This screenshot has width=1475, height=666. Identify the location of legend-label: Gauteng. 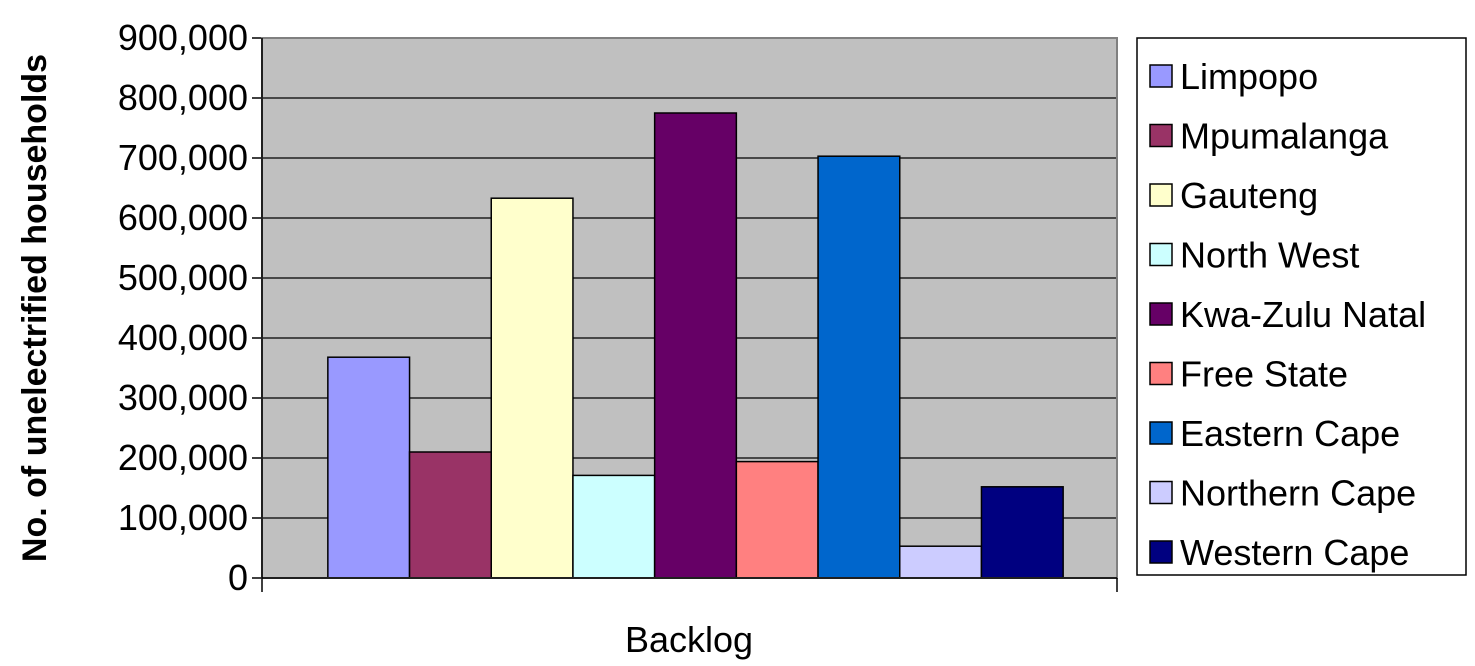
(1249, 195).